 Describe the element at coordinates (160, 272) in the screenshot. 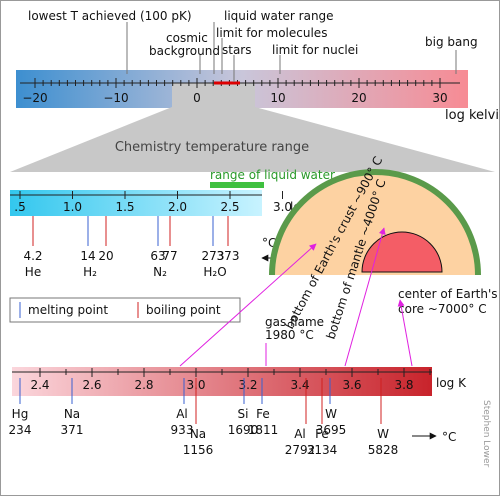

I see `substance: N₂` at that location.